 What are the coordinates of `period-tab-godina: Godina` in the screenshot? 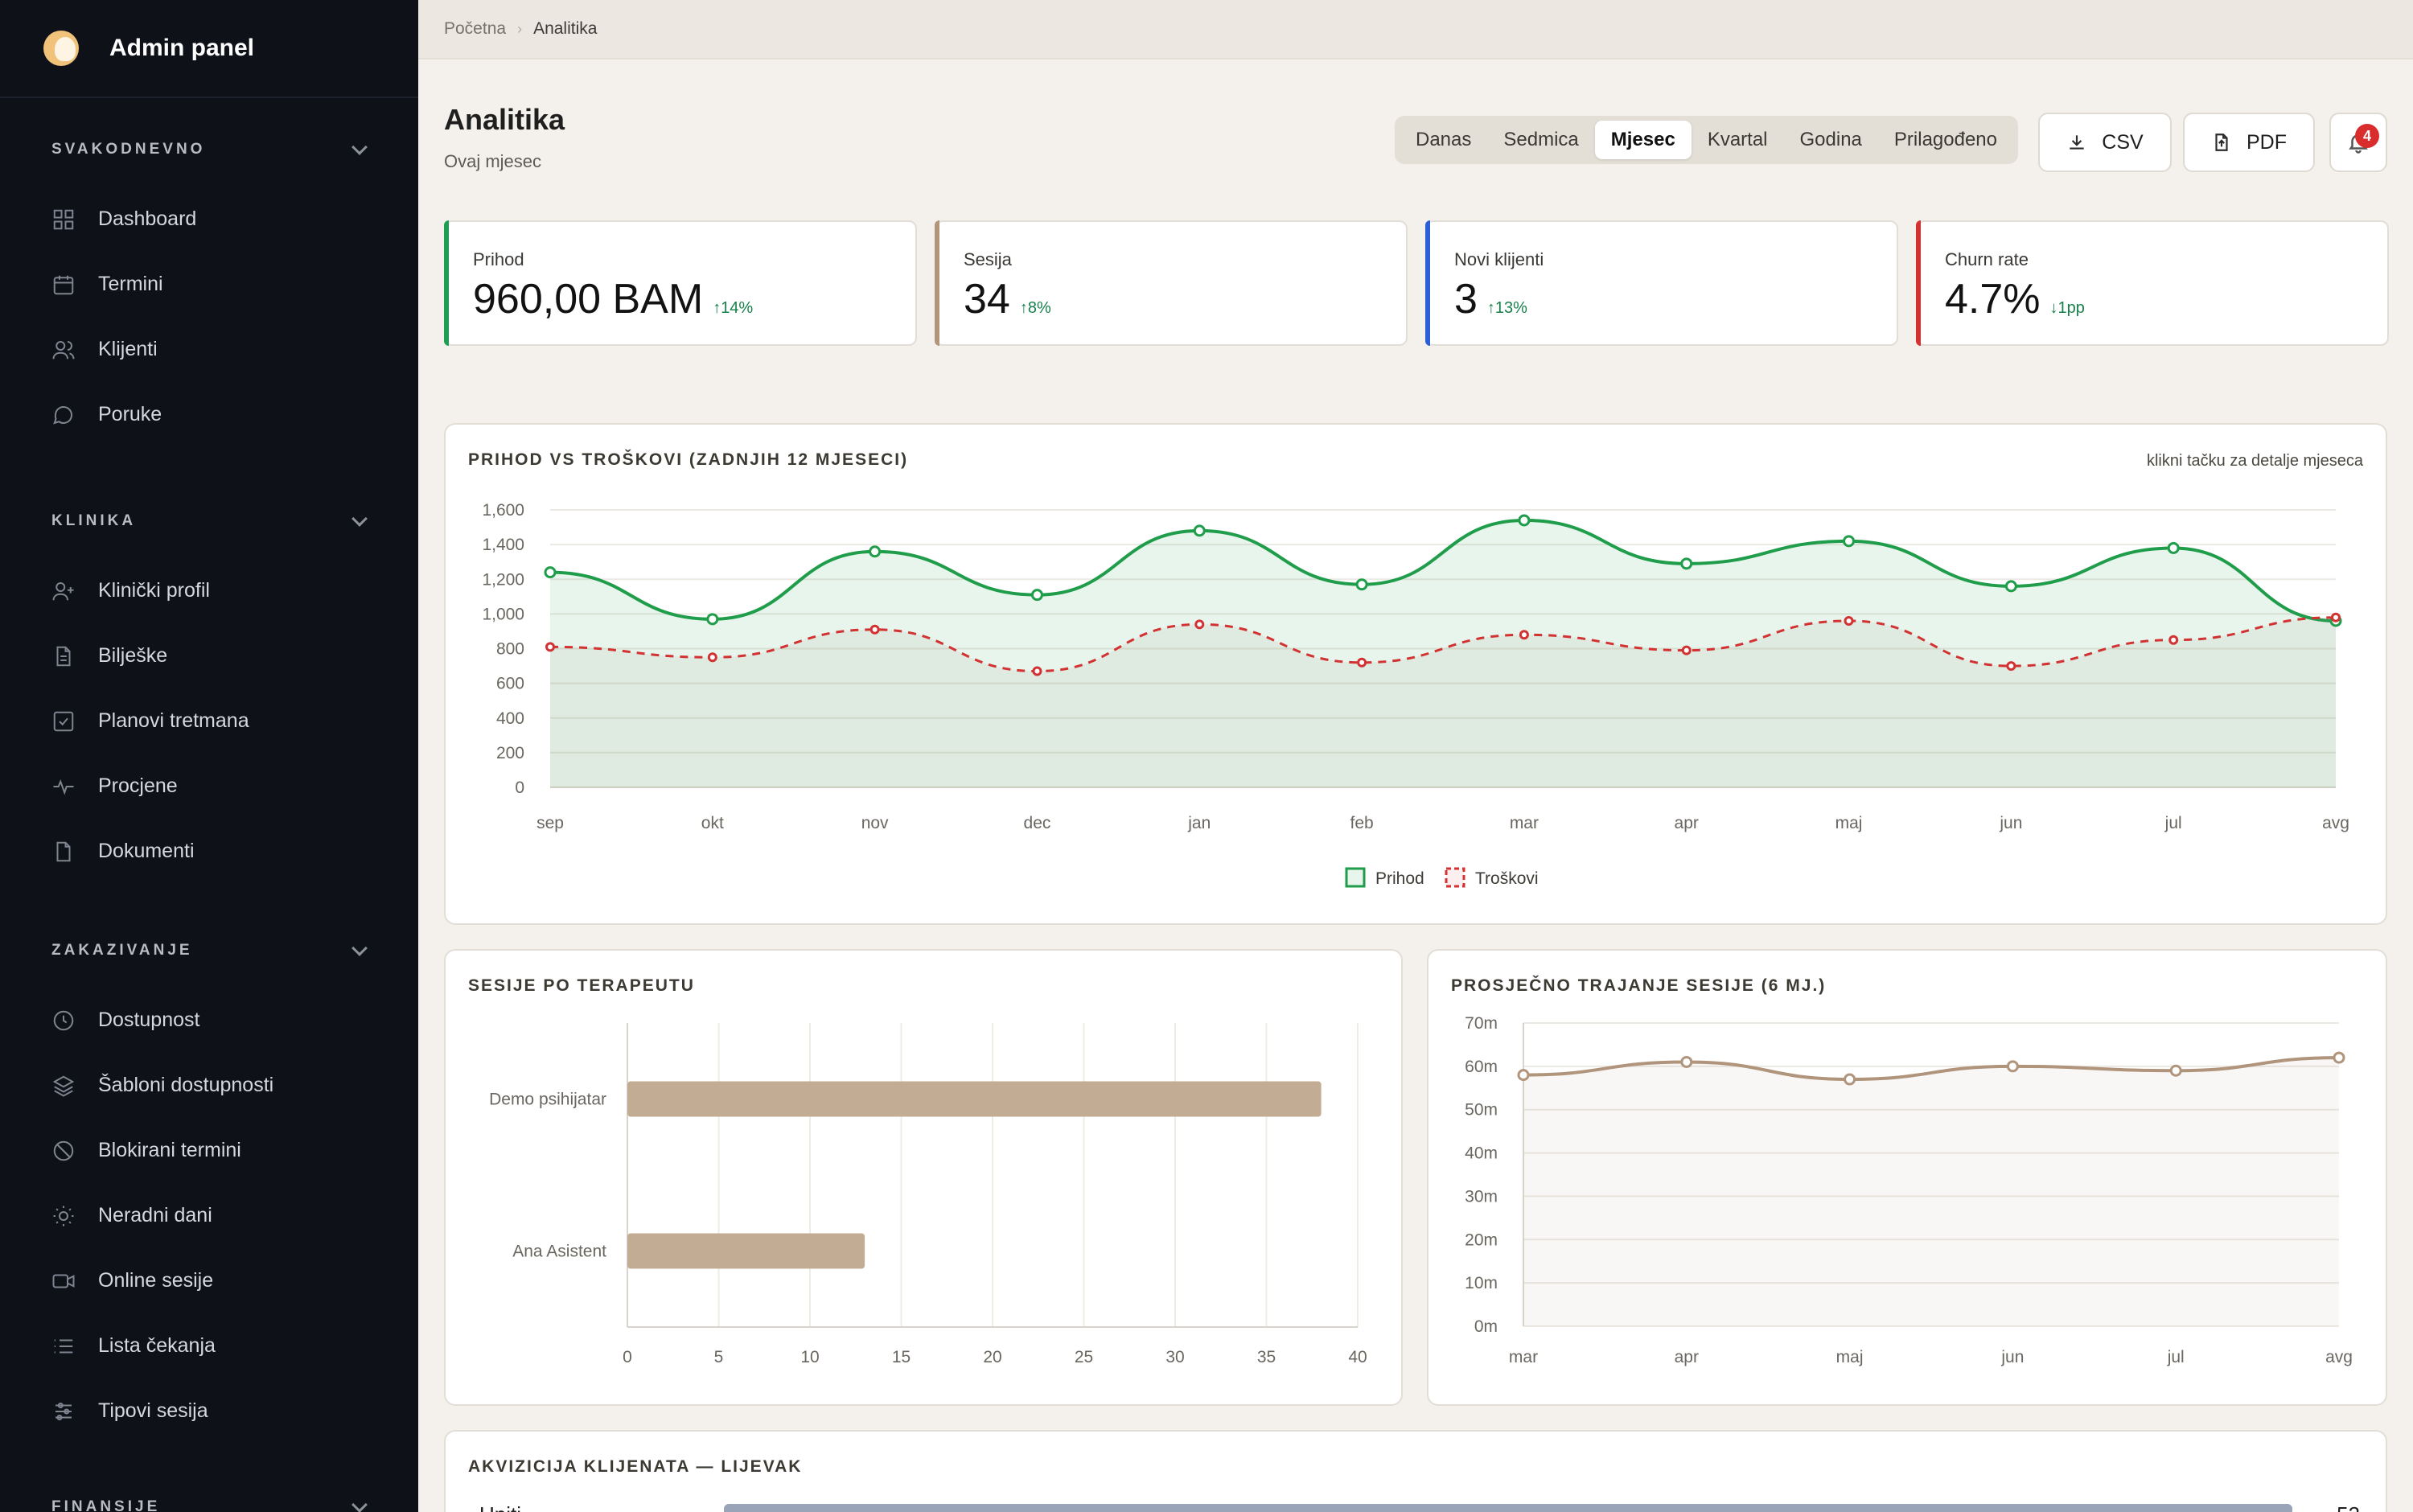 It's located at (1831, 140).